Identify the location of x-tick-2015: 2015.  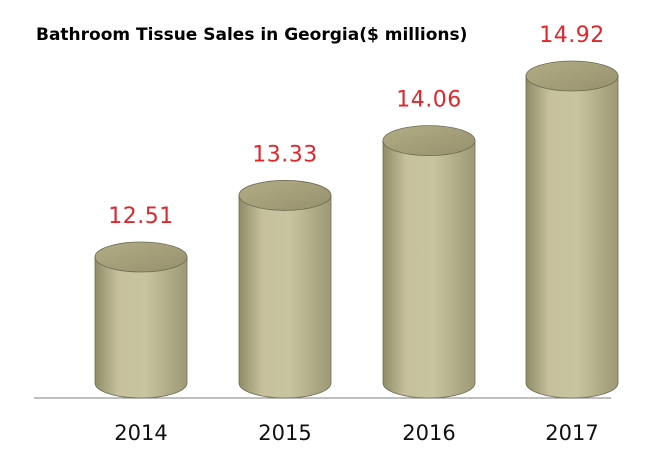
(284, 433).